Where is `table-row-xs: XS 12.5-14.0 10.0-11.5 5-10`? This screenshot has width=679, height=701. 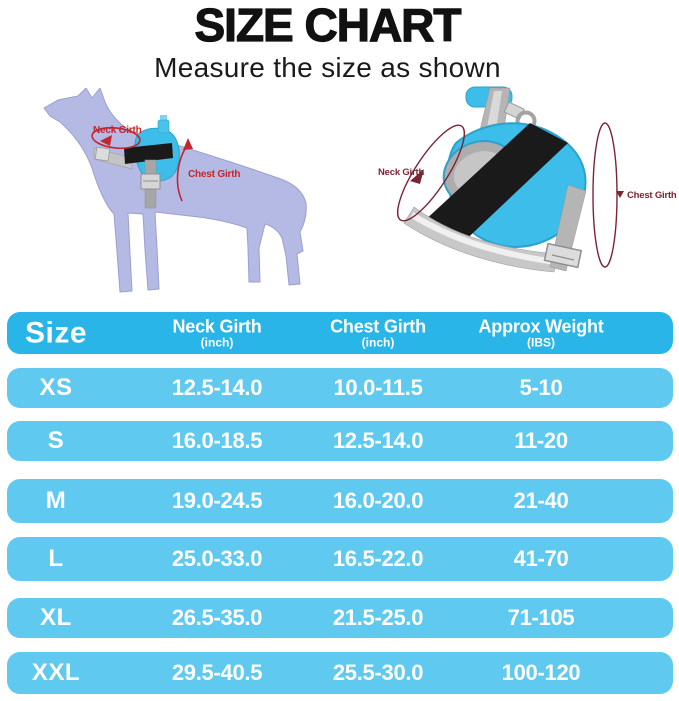
table-row-xs: XS 12.5-14.0 10.0-11.5 5-10 is located at coordinates (340, 388).